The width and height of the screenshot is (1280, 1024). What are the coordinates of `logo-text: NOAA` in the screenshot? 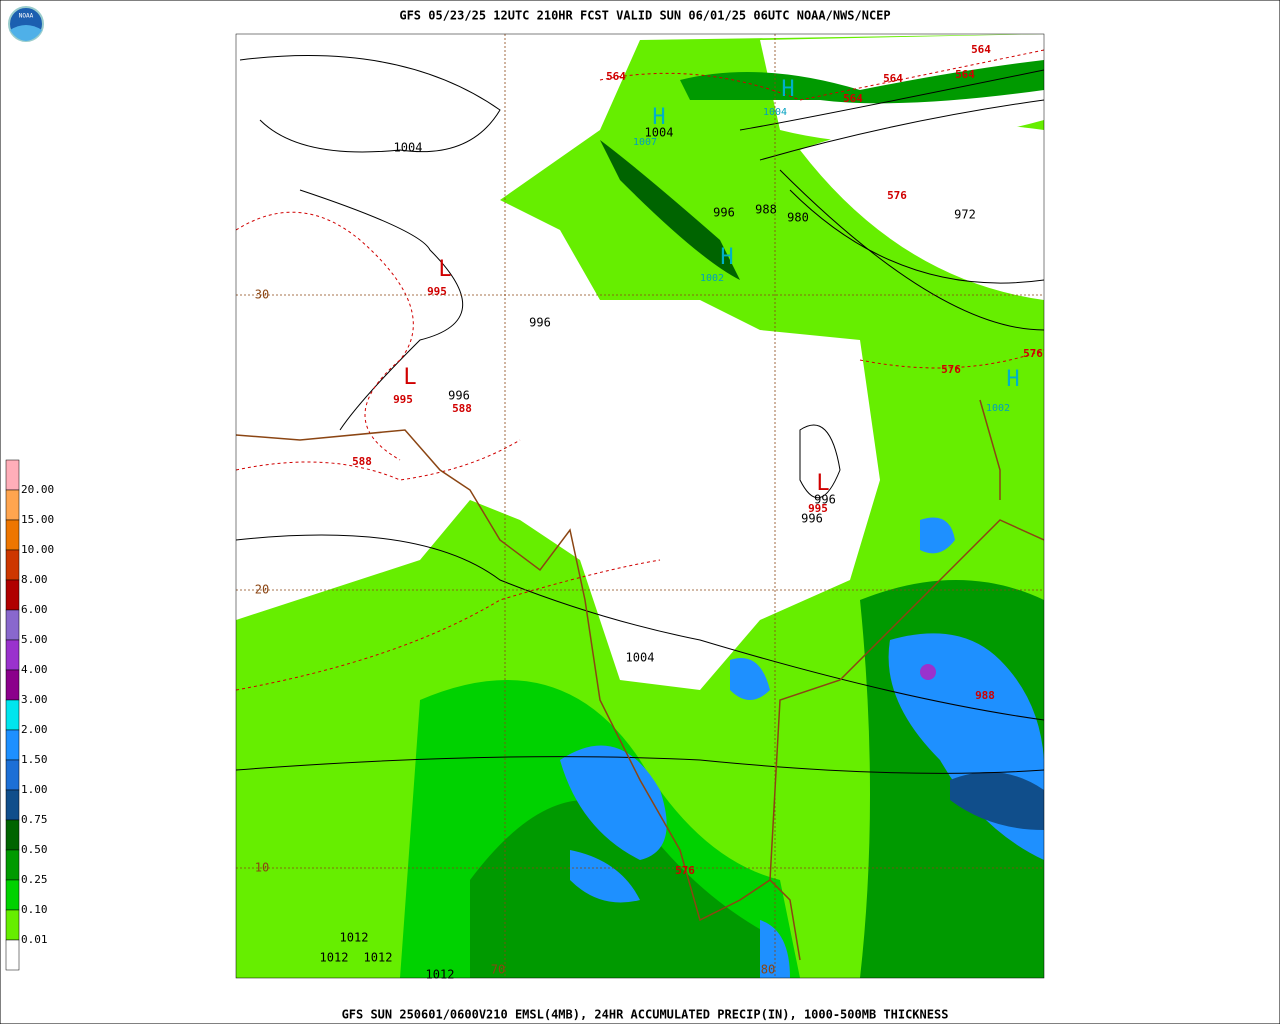 It's located at (26, 16).